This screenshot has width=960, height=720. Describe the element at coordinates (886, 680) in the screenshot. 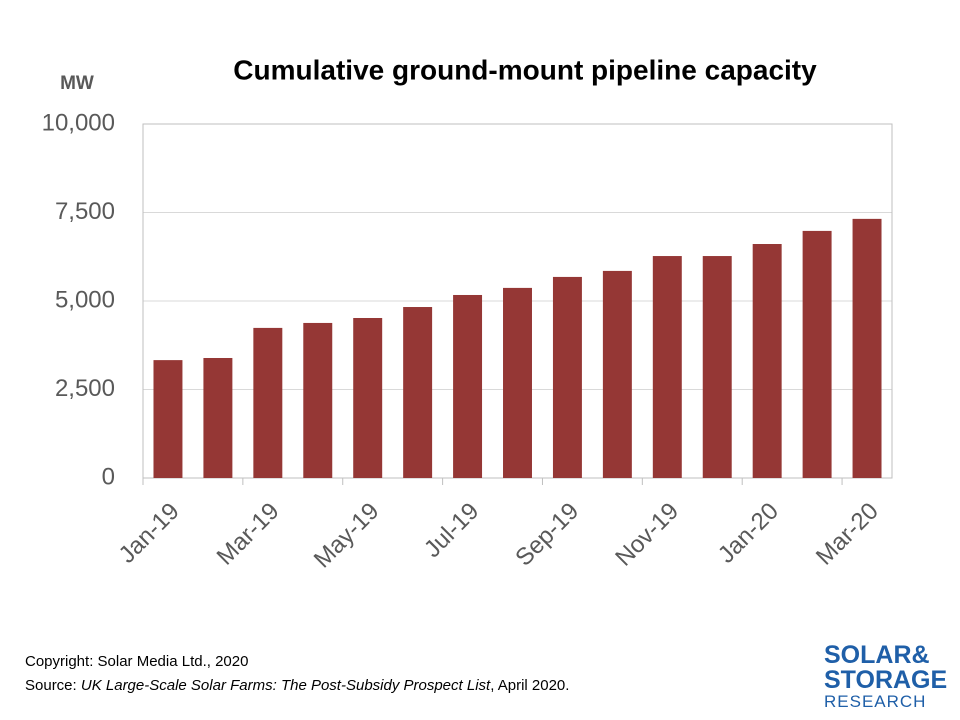

I see `logo-line2: STORAGE` at that location.